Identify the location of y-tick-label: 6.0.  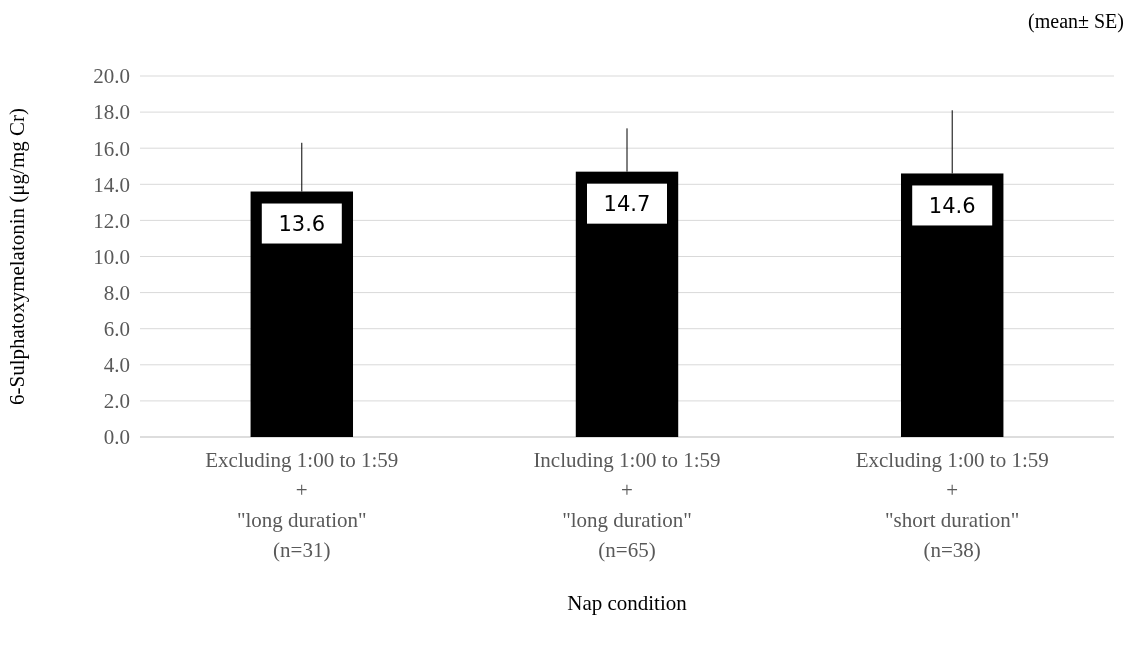
(116, 329).